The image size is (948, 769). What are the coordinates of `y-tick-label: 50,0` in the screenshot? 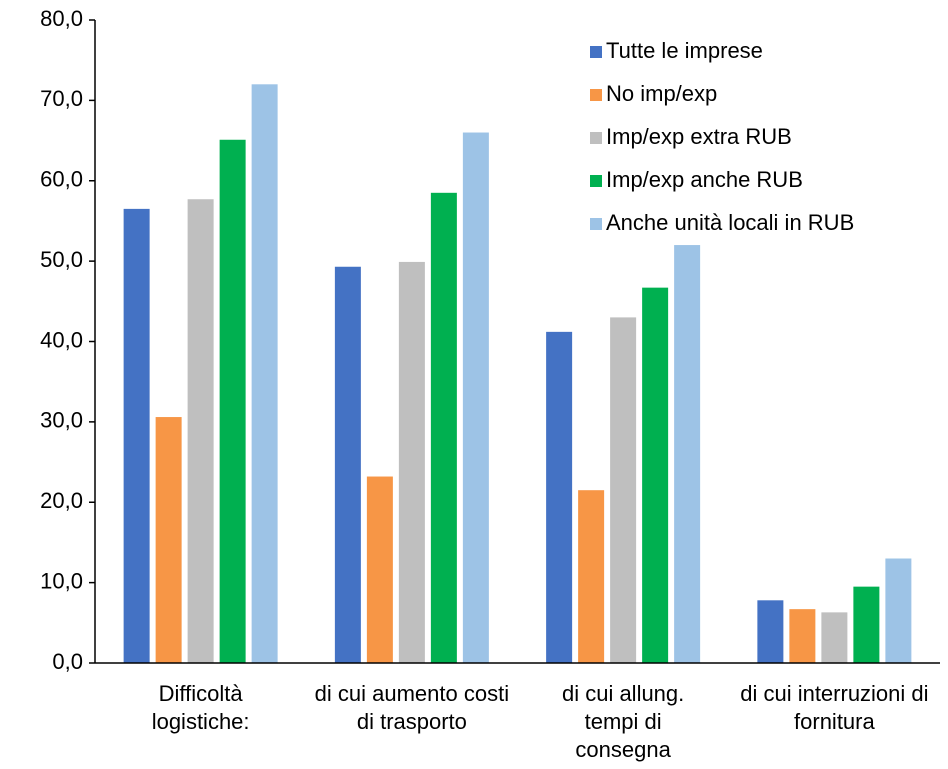 It's located at (61, 259).